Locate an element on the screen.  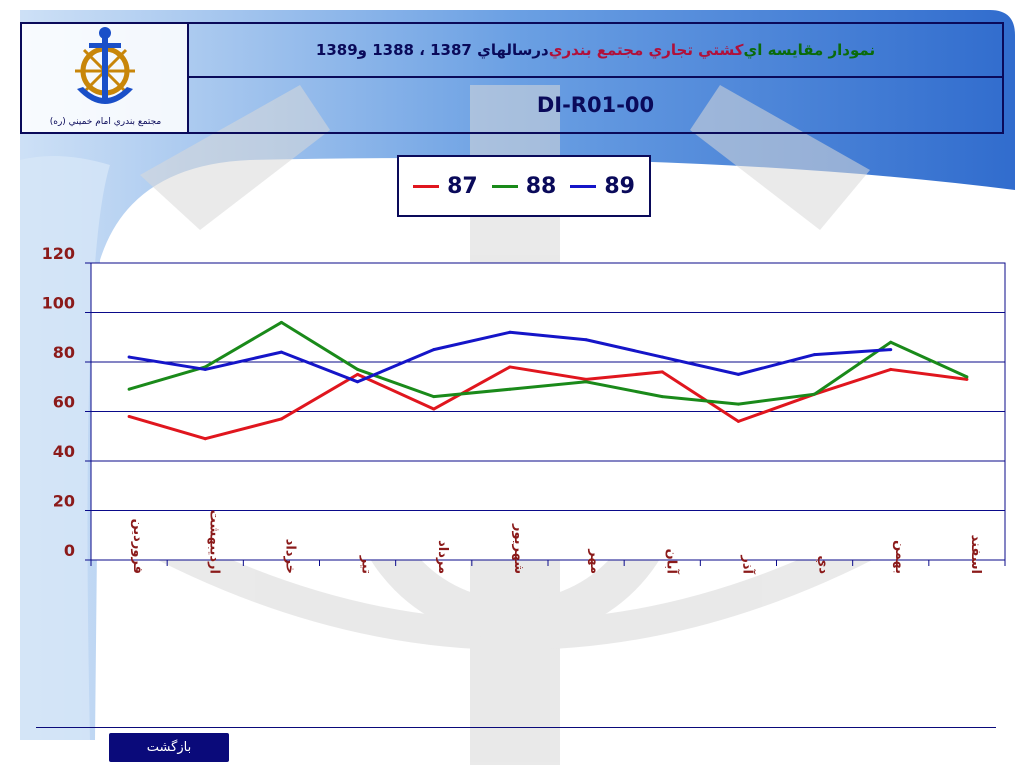
x-category-label: مهر is located at coordinates (594, 561).